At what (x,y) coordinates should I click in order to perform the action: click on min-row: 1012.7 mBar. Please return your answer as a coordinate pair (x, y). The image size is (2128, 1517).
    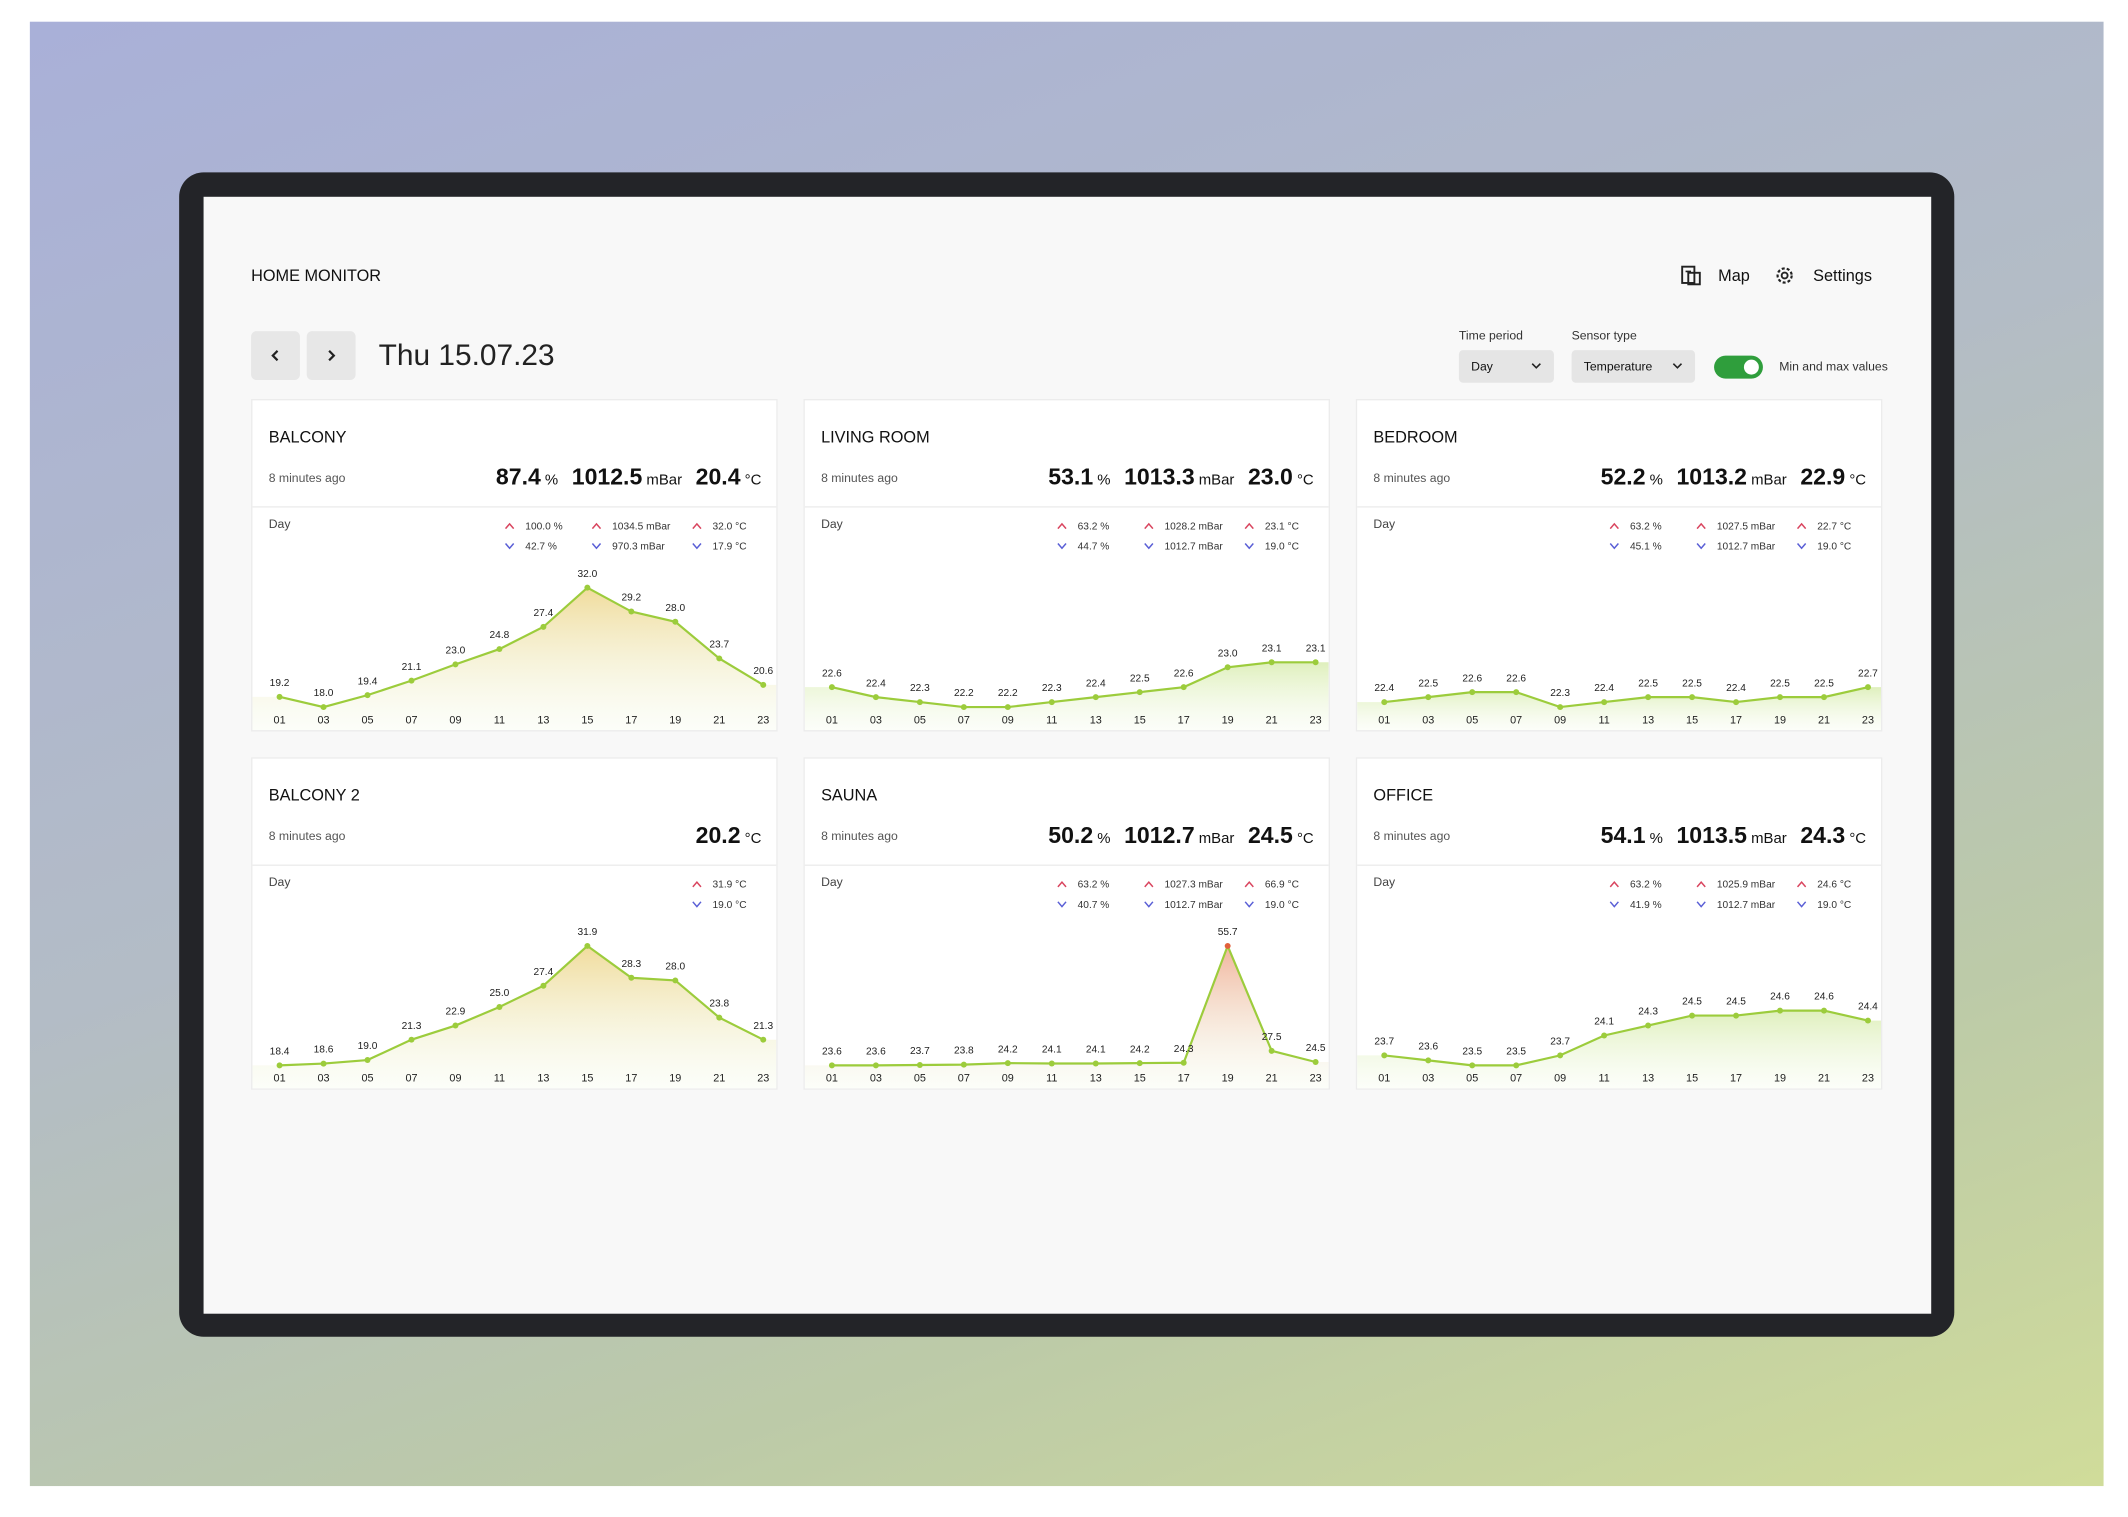
    Looking at the image, I should click on (1735, 904).